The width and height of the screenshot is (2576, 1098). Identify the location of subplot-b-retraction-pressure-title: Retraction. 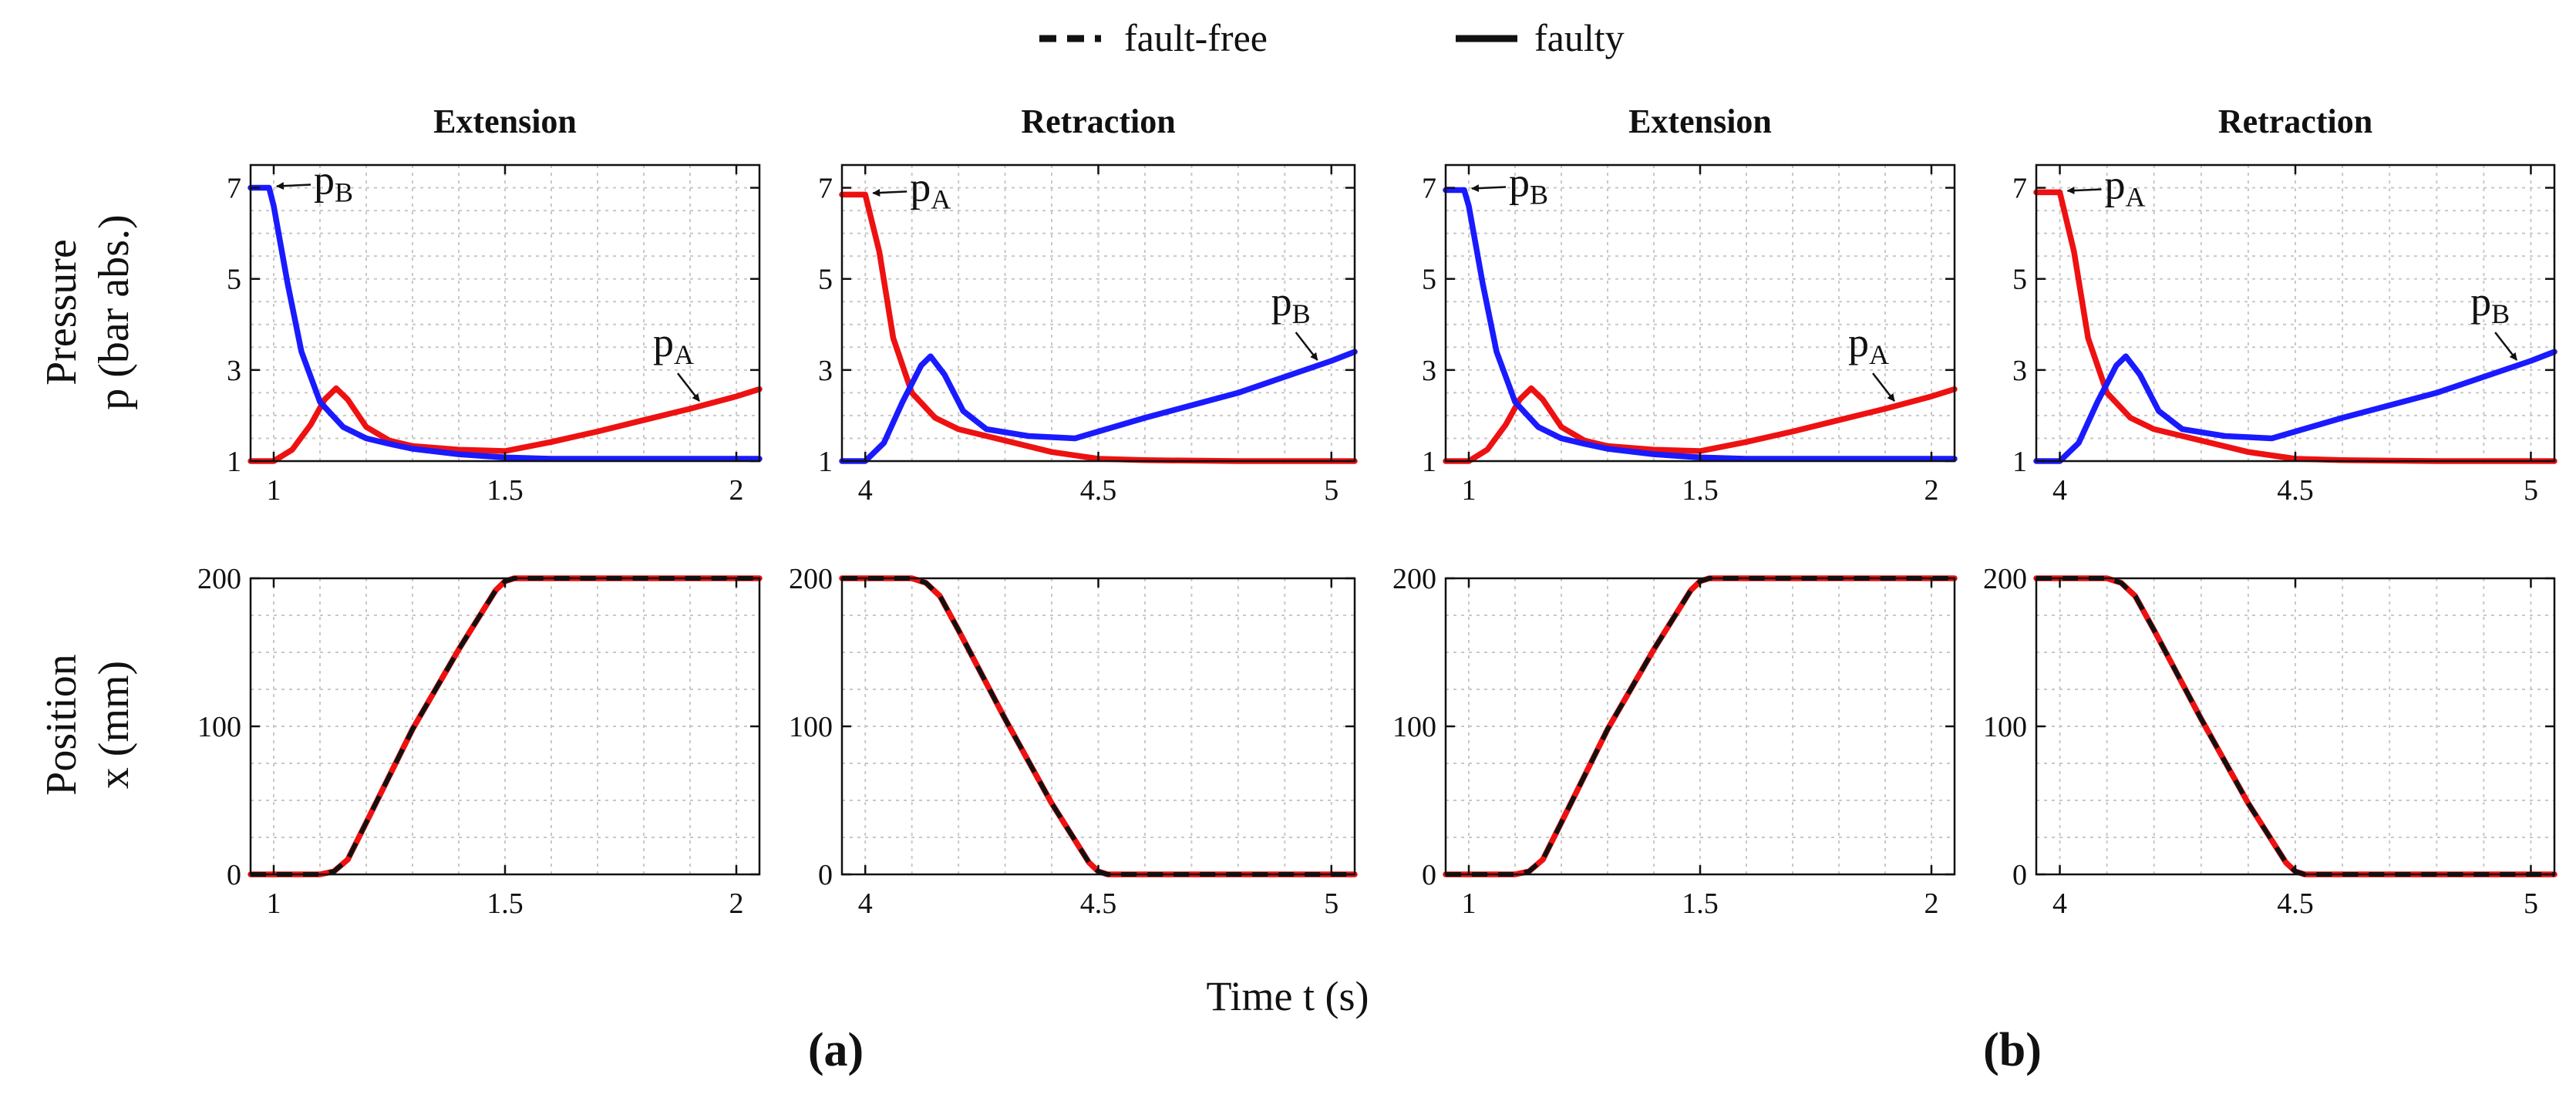
(2295, 122).